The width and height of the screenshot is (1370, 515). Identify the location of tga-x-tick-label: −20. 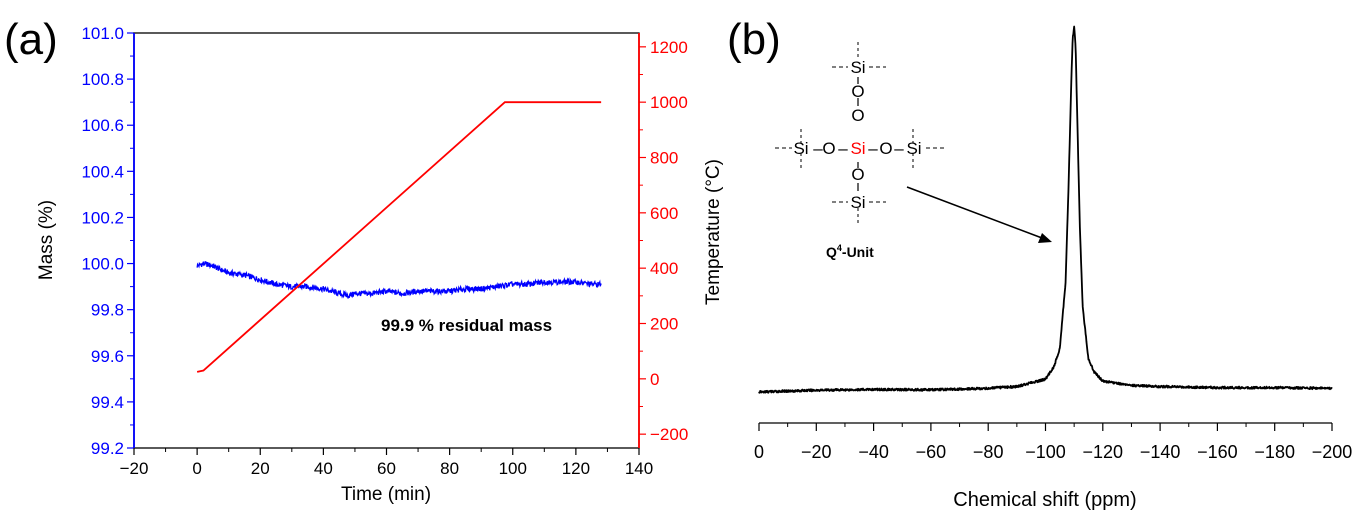
(134, 468).